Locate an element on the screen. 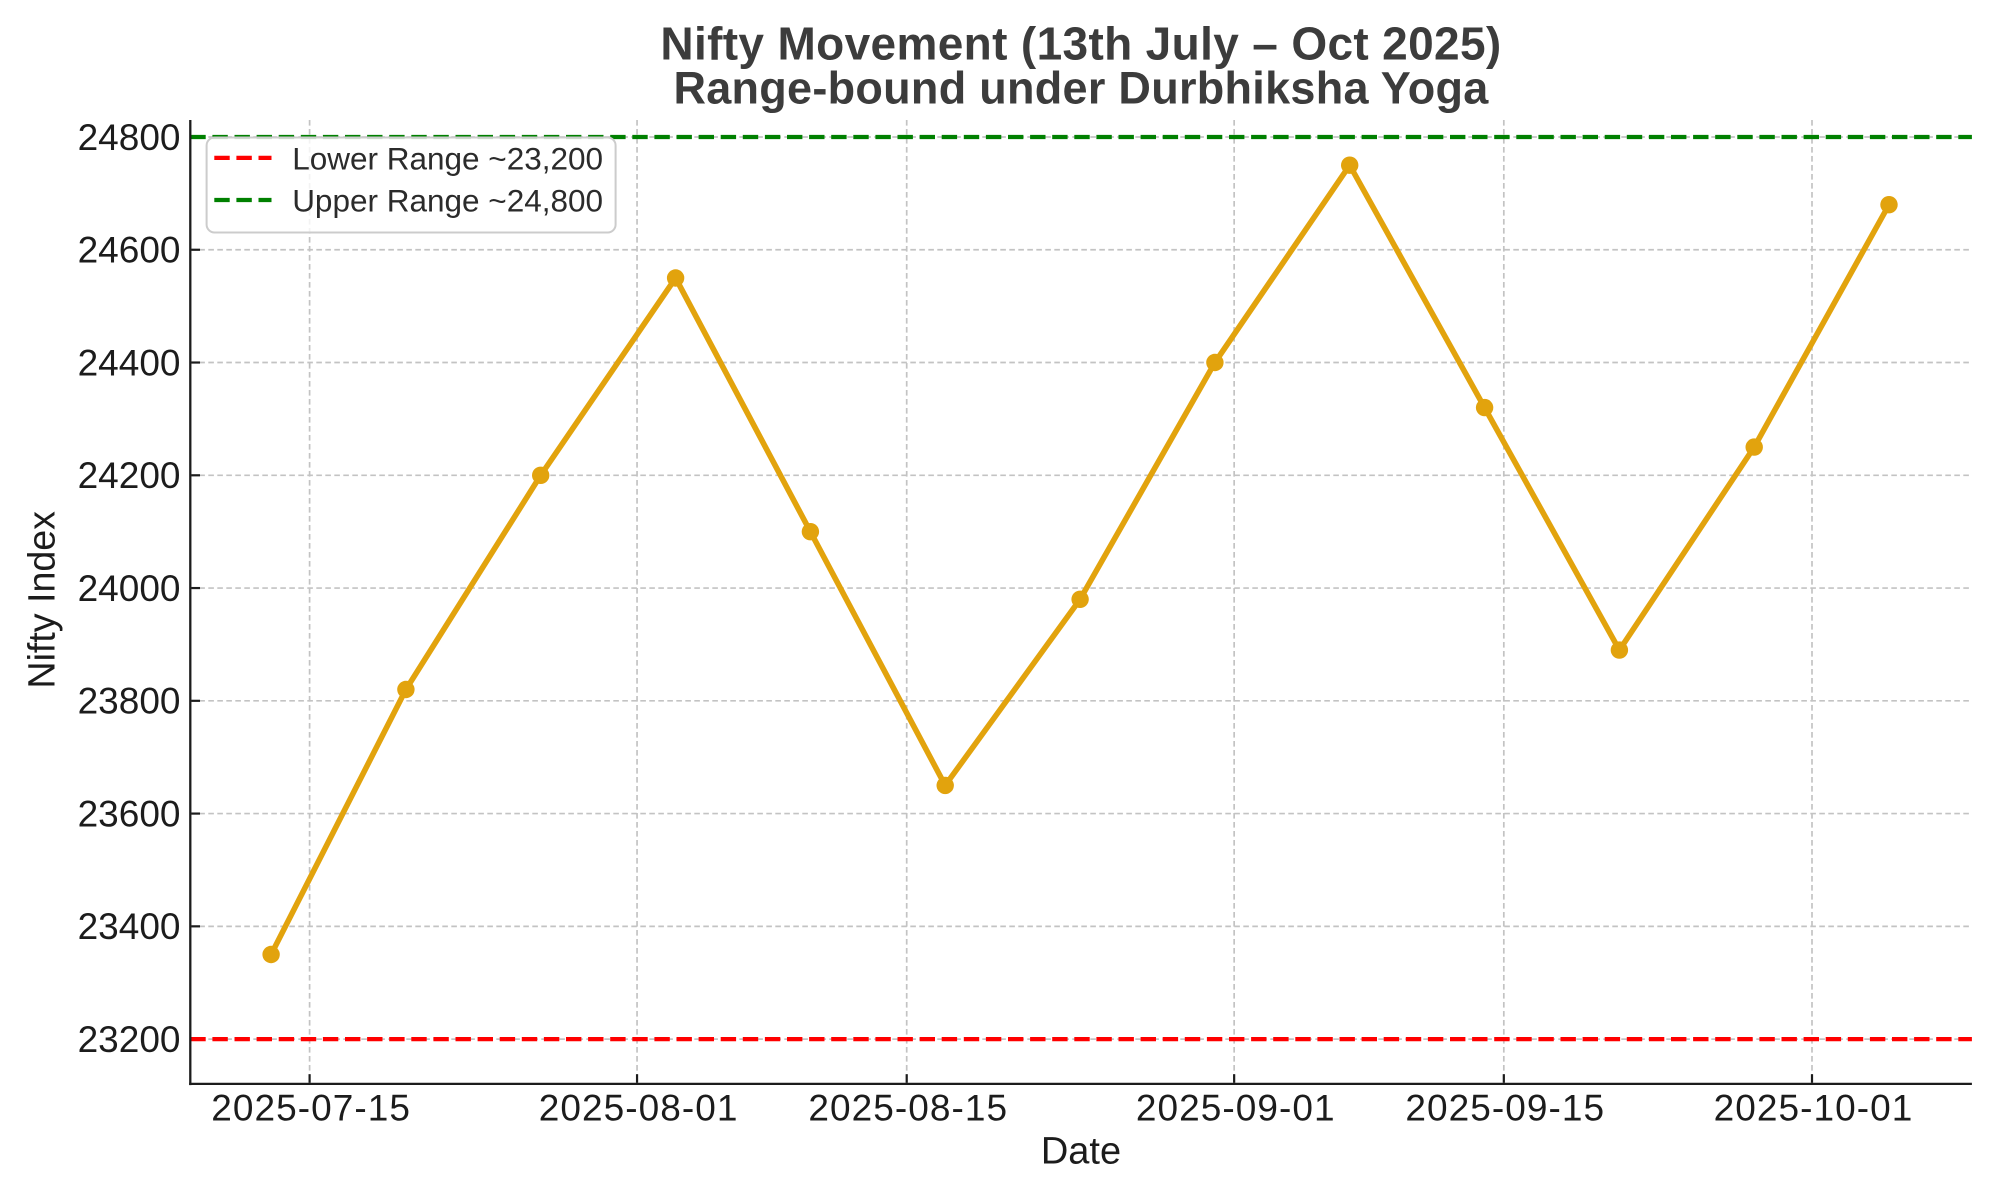  svg-text: Nifty Index is located at coordinates (42, 600).